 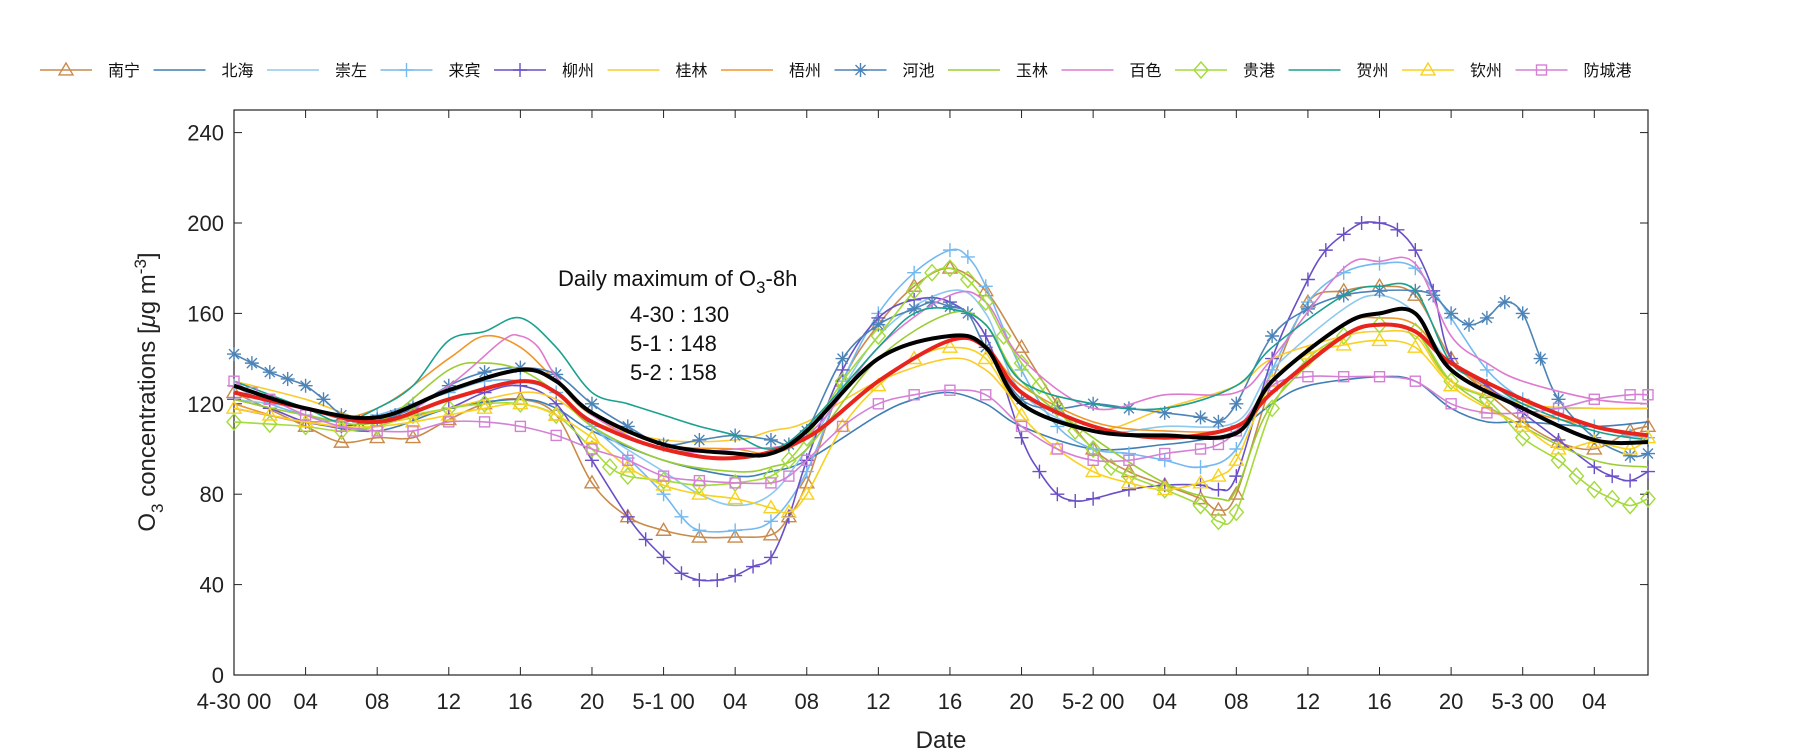 I want to click on x-tick-label: 16, so click(x=520, y=701).